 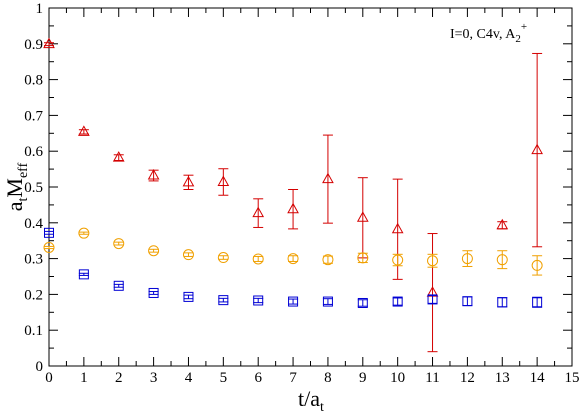 What do you see at coordinates (363, 378) in the screenshot?
I see `x-tick-label: 9` at bounding box center [363, 378].